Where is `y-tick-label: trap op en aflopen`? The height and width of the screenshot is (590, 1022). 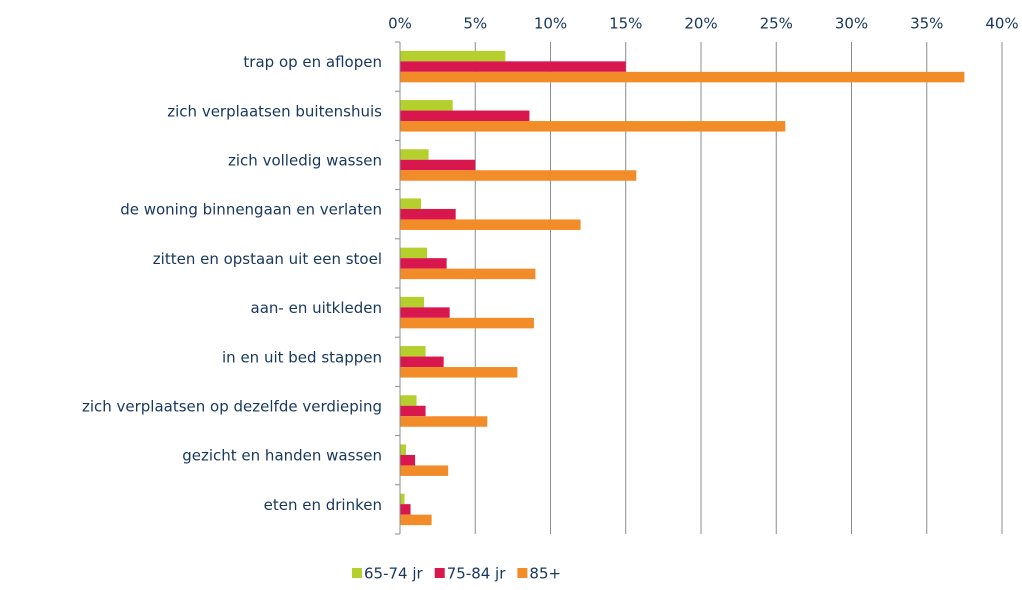 y-tick-label: trap op en aflopen is located at coordinates (312, 62).